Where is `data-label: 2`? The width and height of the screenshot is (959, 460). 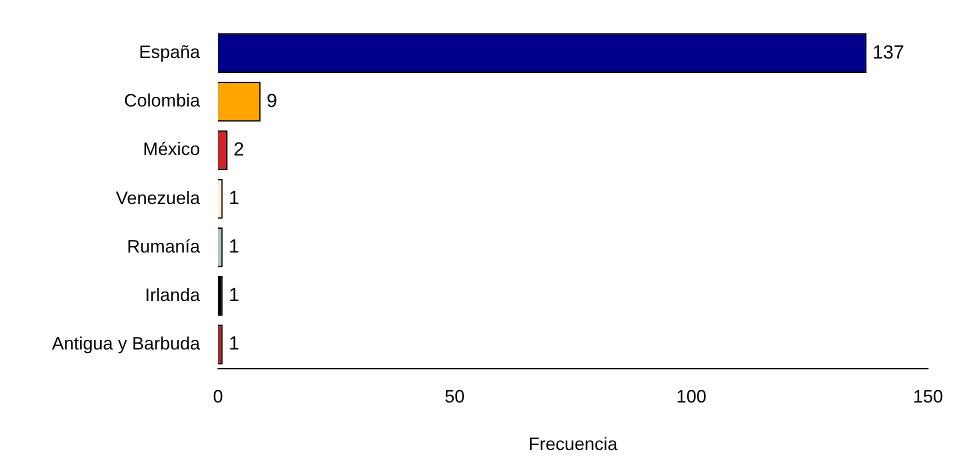 data-label: 2 is located at coordinates (238, 149).